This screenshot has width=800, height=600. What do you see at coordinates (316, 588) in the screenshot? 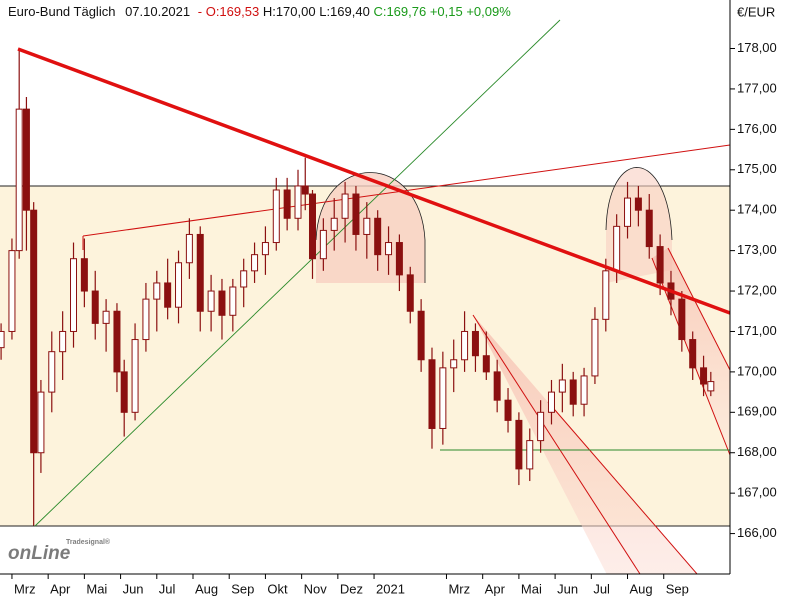
I see `x-tick-label: Nov` at bounding box center [316, 588].